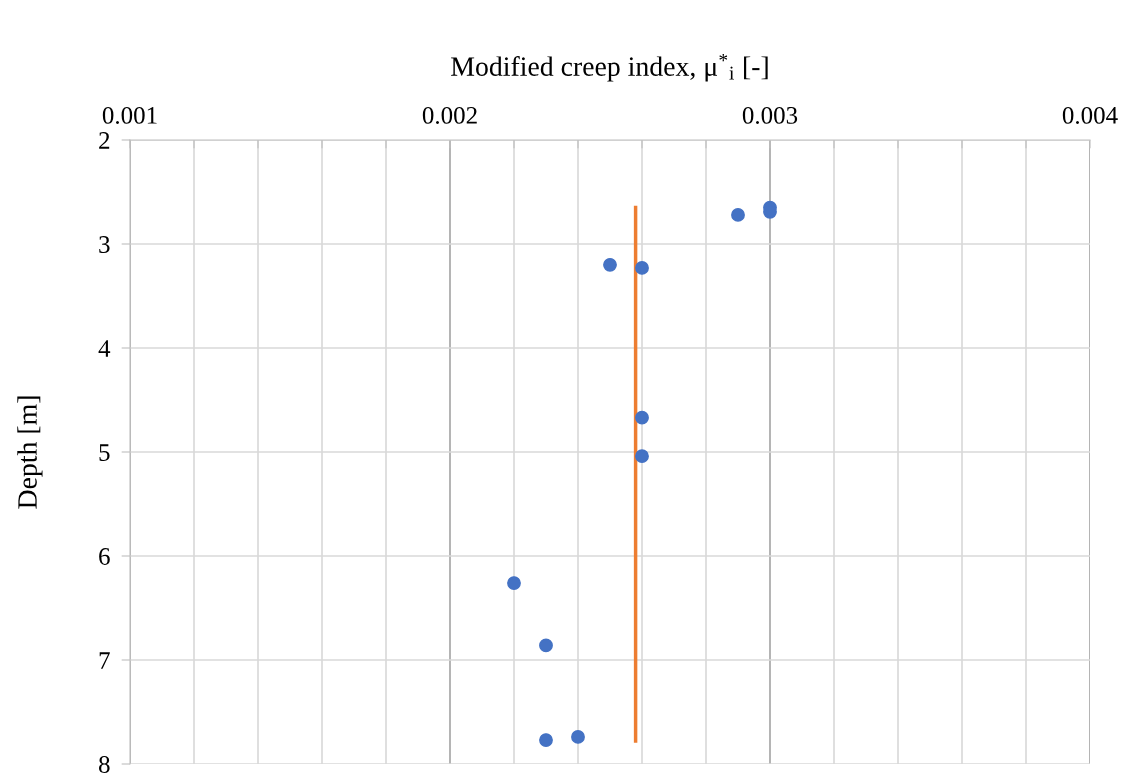  I want to click on y-tick-label: 7, so click(104, 660).